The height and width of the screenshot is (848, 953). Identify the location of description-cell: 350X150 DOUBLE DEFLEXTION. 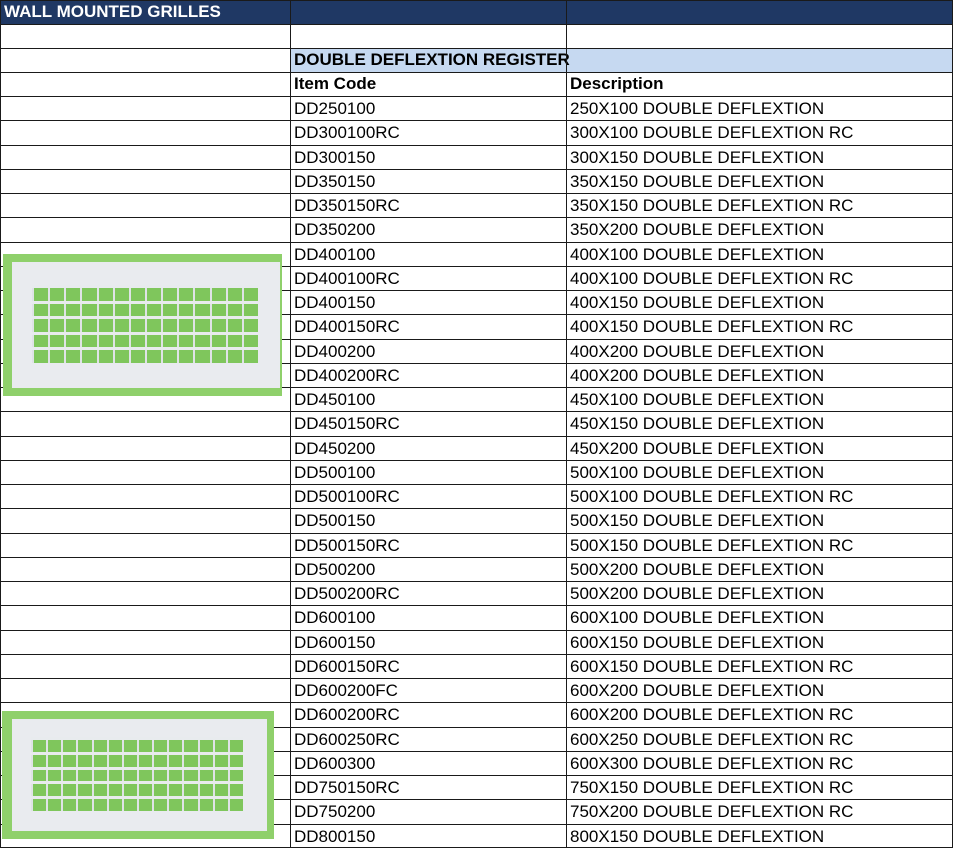
(697, 181).